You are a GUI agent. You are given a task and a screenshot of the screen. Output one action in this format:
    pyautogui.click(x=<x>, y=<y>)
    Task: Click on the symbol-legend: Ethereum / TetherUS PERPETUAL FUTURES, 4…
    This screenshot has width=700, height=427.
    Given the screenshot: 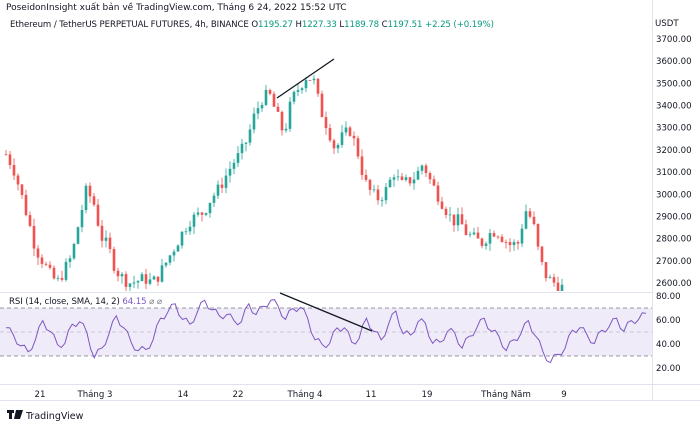 What is the action you would take?
    pyautogui.click(x=252, y=25)
    